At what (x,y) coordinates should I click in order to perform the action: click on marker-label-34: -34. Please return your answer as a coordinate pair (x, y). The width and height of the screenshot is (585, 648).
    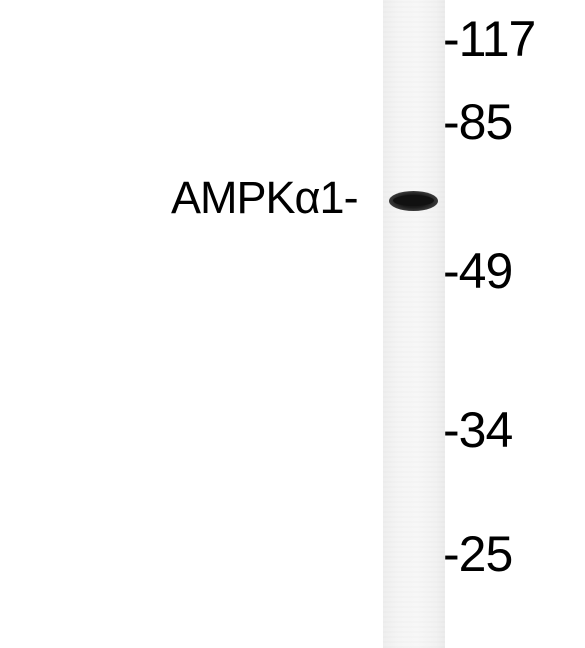
    Looking at the image, I should click on (478, 430).